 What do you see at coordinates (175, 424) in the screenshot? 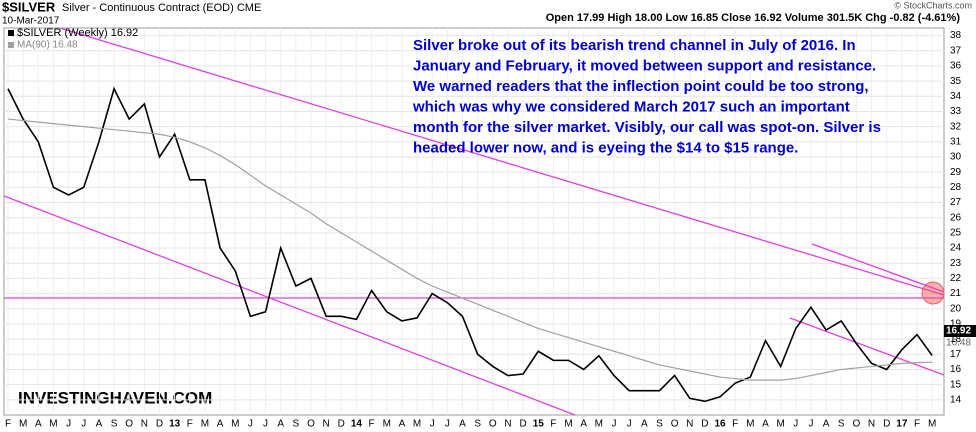
I see `x-tick-label: 13` at bounding box center [175, 424].